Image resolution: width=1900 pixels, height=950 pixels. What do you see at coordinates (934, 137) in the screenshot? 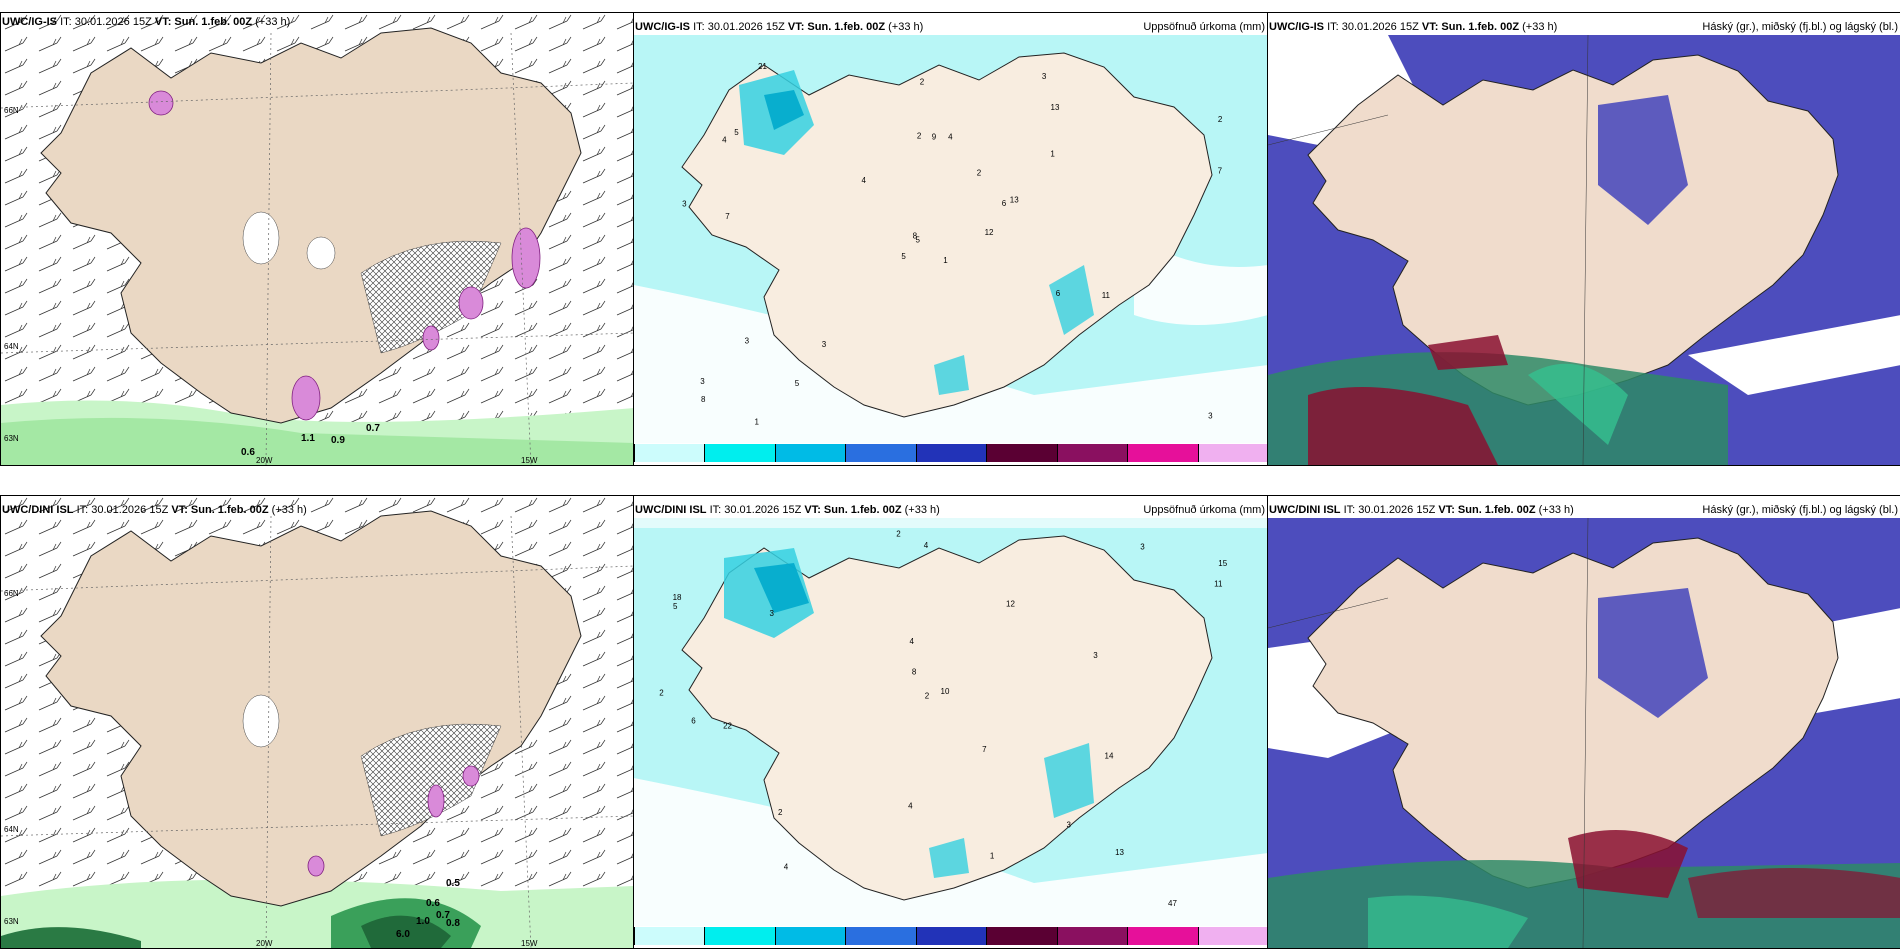
I see `precip-amount-label: 9` at bounding box center [934, 137].